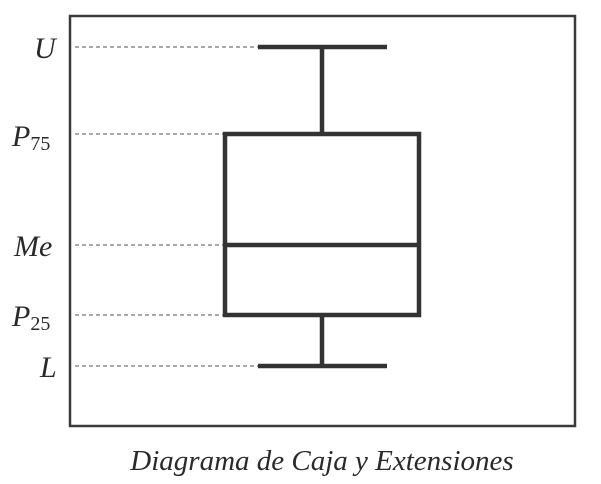 The image size is (601, 484). I want to click on label-p25-base: P, so click(20, 316).